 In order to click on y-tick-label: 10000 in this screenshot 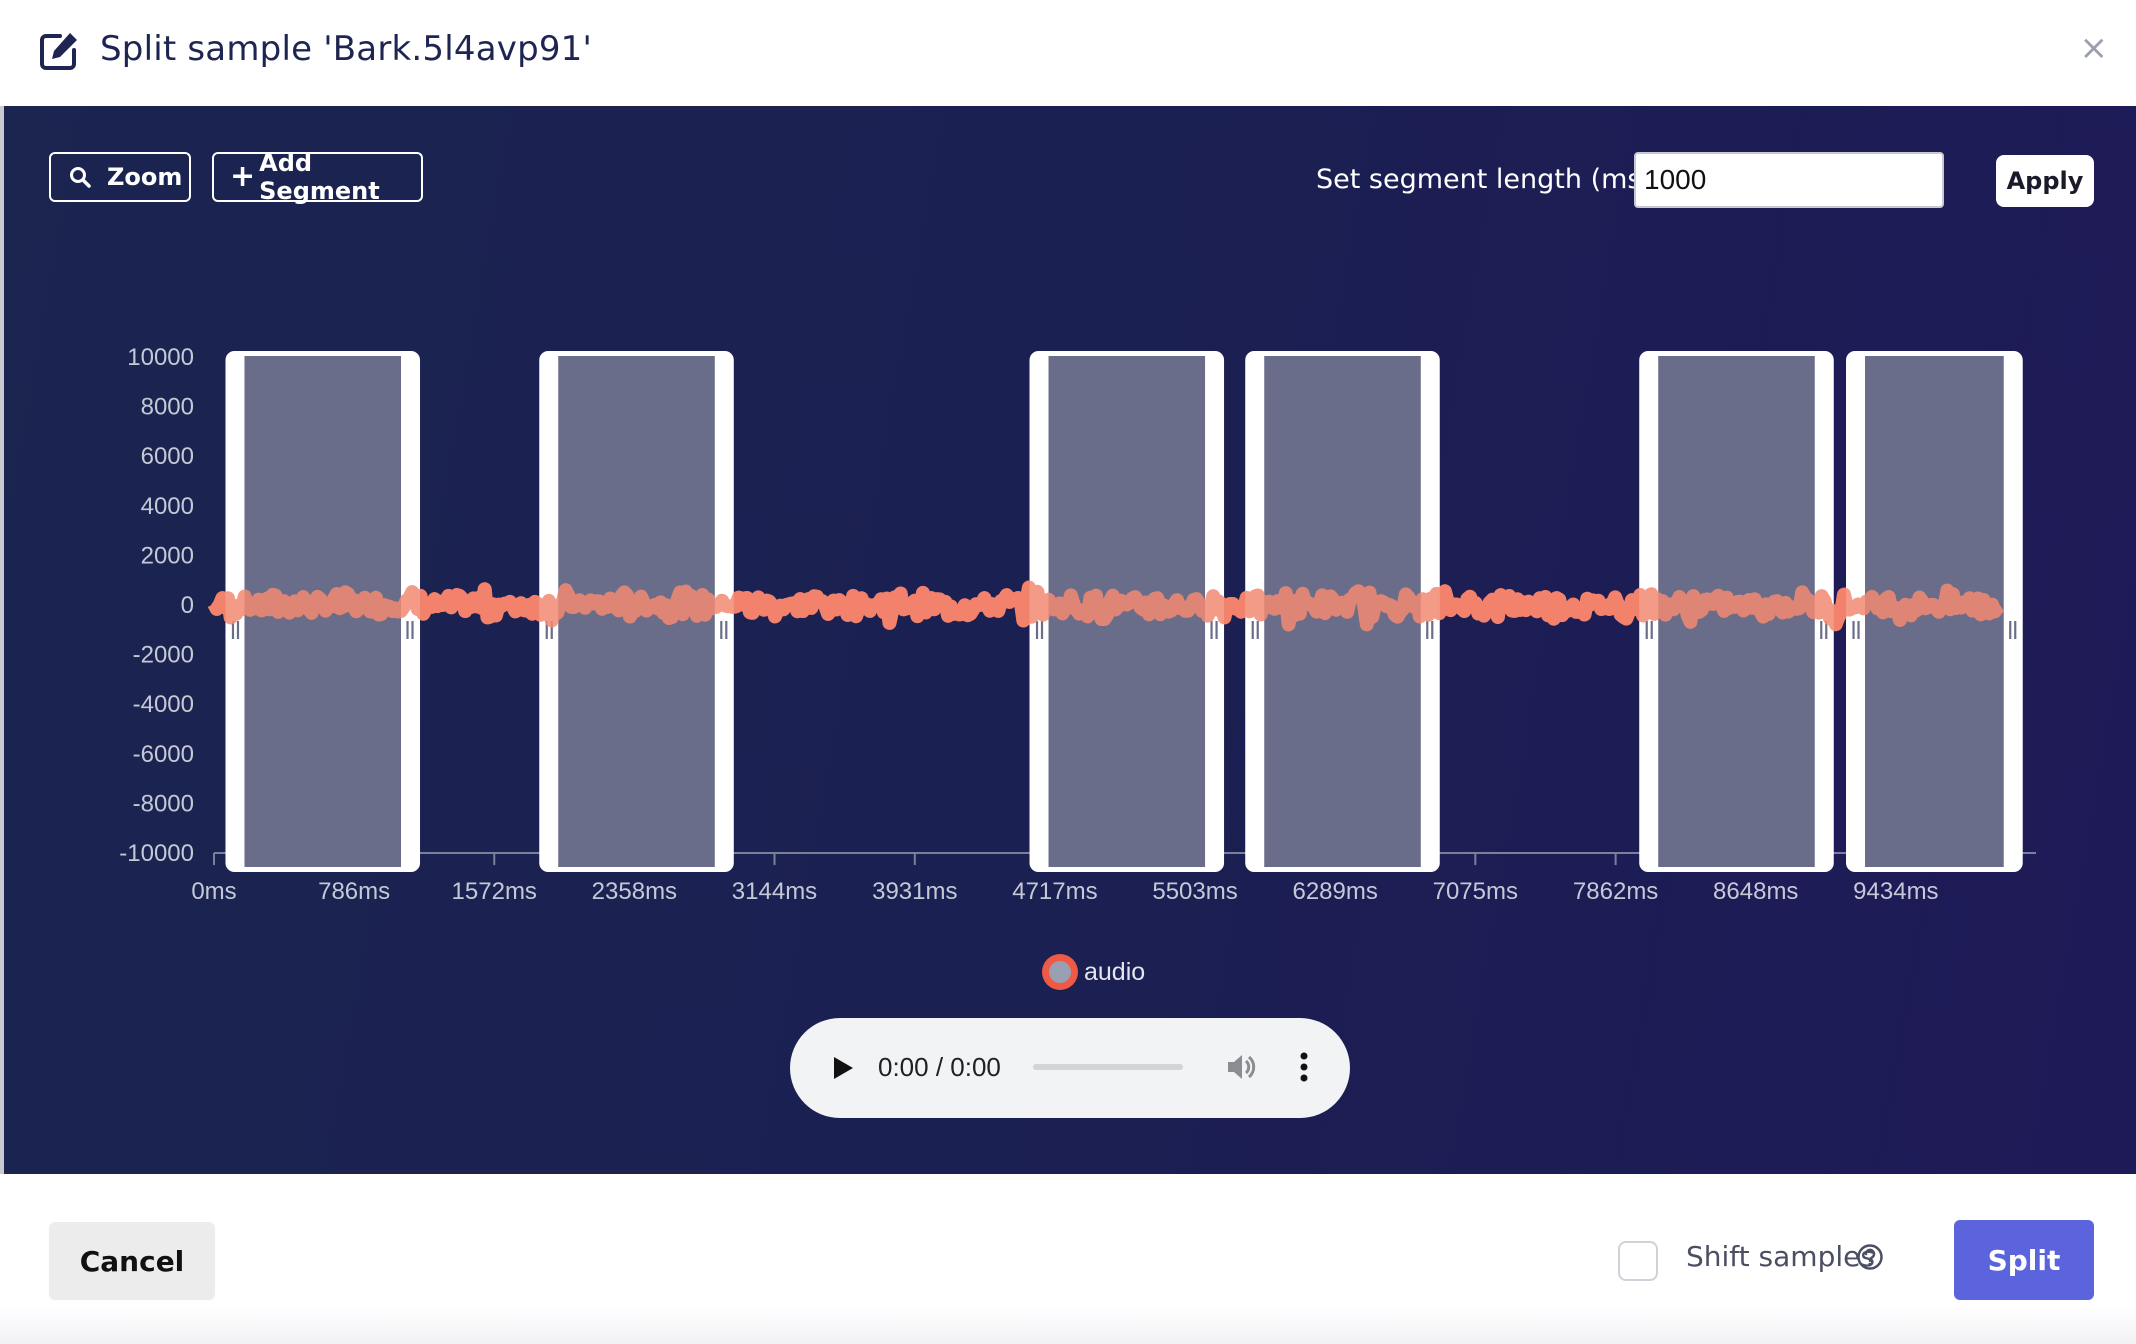, I will do `click(160, 357)`.